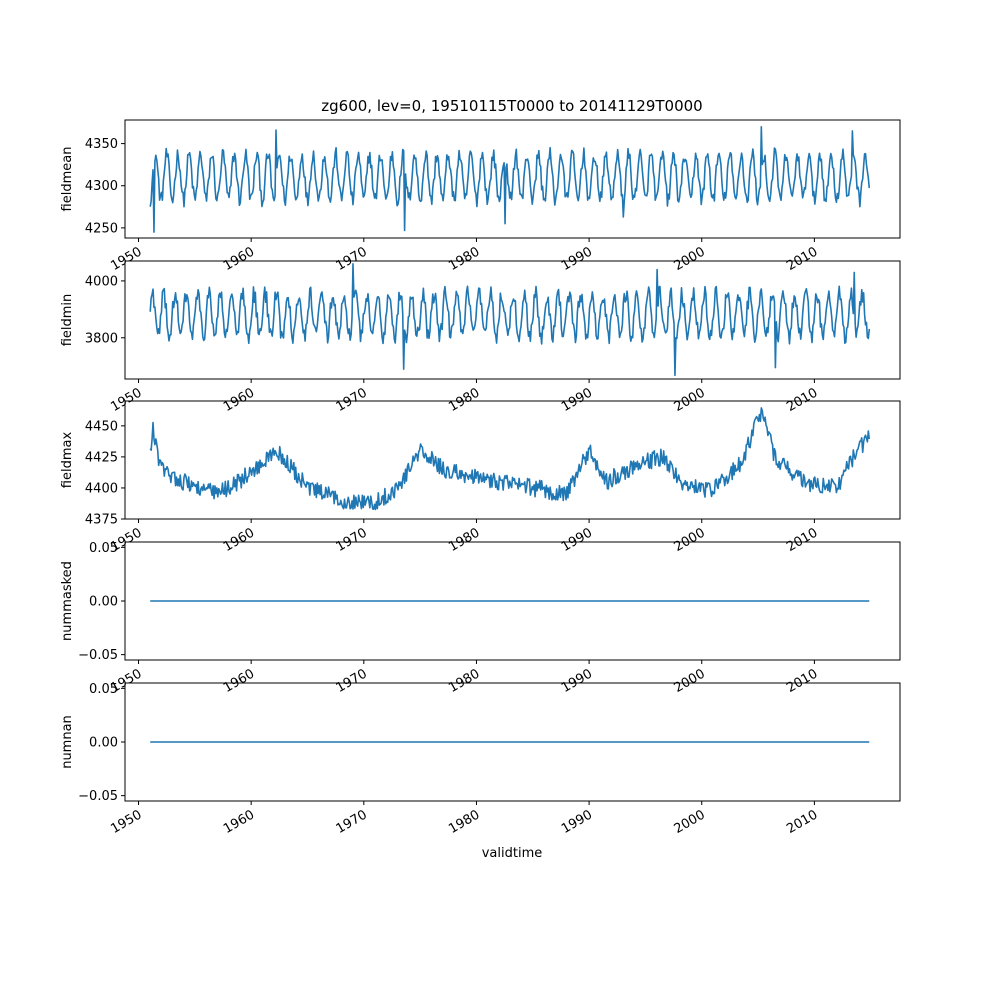 The width and height of the screenshot is (1000, 1000). I want to click on y-axis-label: nummasked, so click(67, 601).